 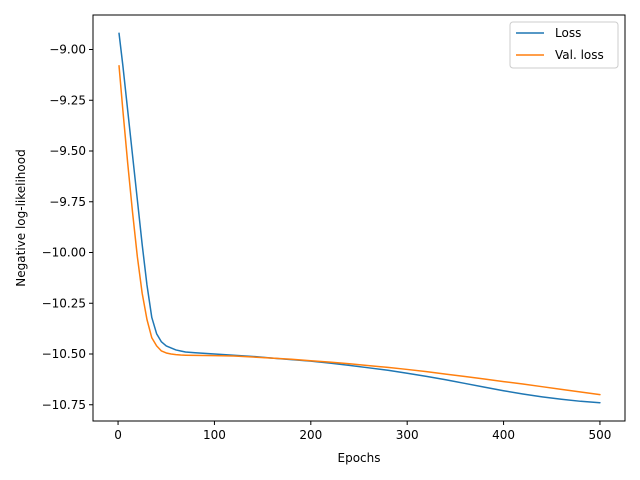 What do you see at coordinates (407, 435) in the screenshot?
I see `x-tick-label: 300` at bounding box center [407, 435].